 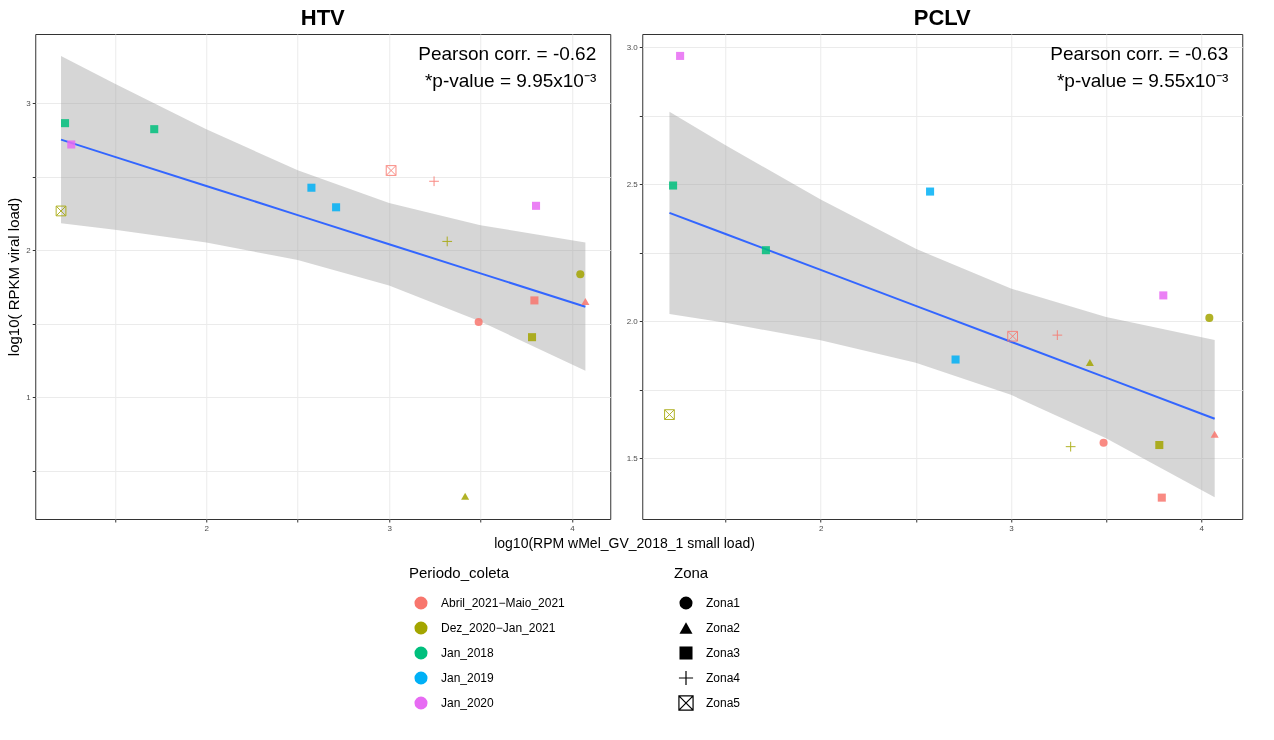 What do you see at coordinates (507, 53) in the screenshot?
I see `annotation: Pearson corr. = -0.62` at bounding box center [507, 53].